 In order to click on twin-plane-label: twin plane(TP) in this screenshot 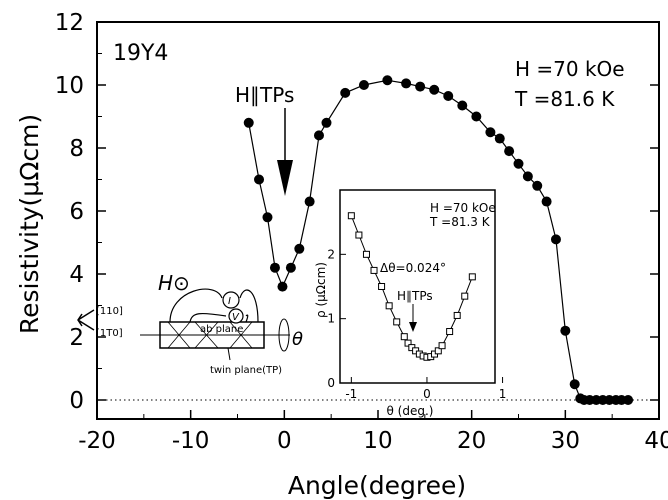, I will do `click(246, 370)`.